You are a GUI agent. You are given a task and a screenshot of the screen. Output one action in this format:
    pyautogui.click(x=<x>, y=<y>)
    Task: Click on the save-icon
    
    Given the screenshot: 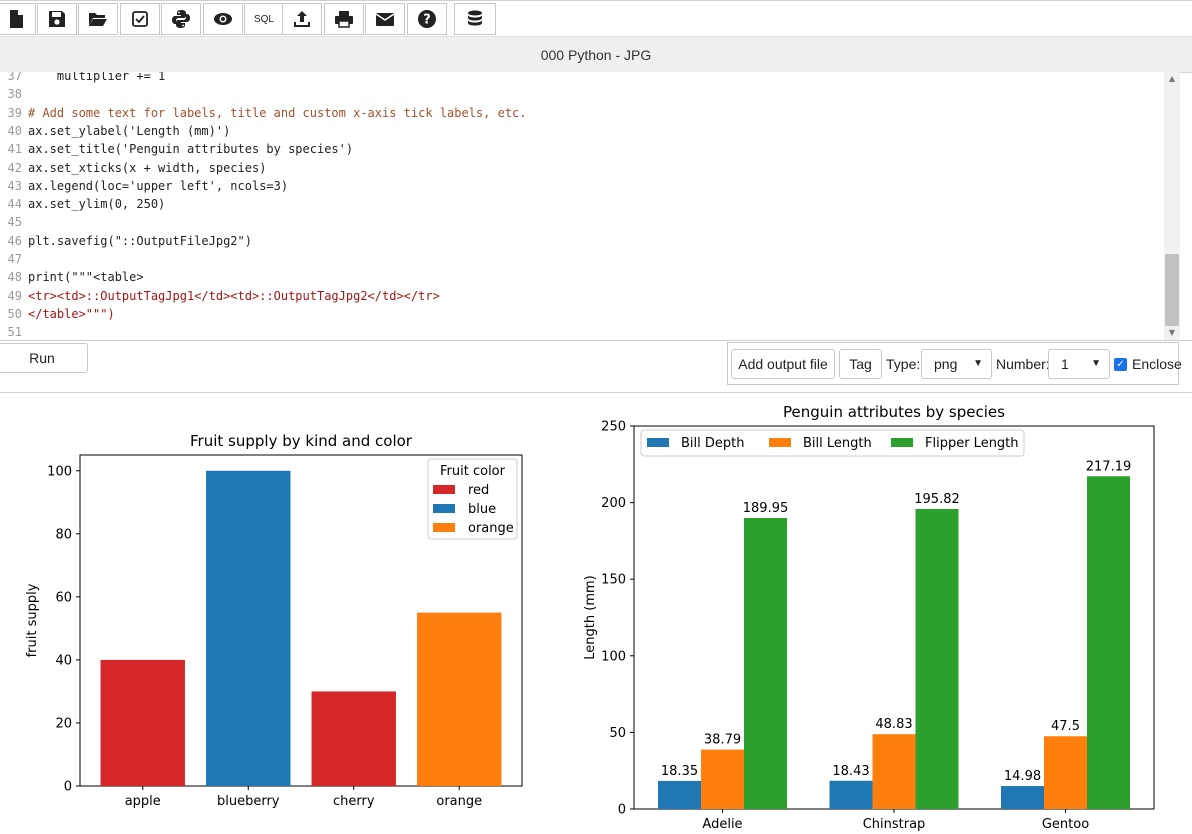 What is the action you would take?
    pyautogui.click(x=57, y=19)
    